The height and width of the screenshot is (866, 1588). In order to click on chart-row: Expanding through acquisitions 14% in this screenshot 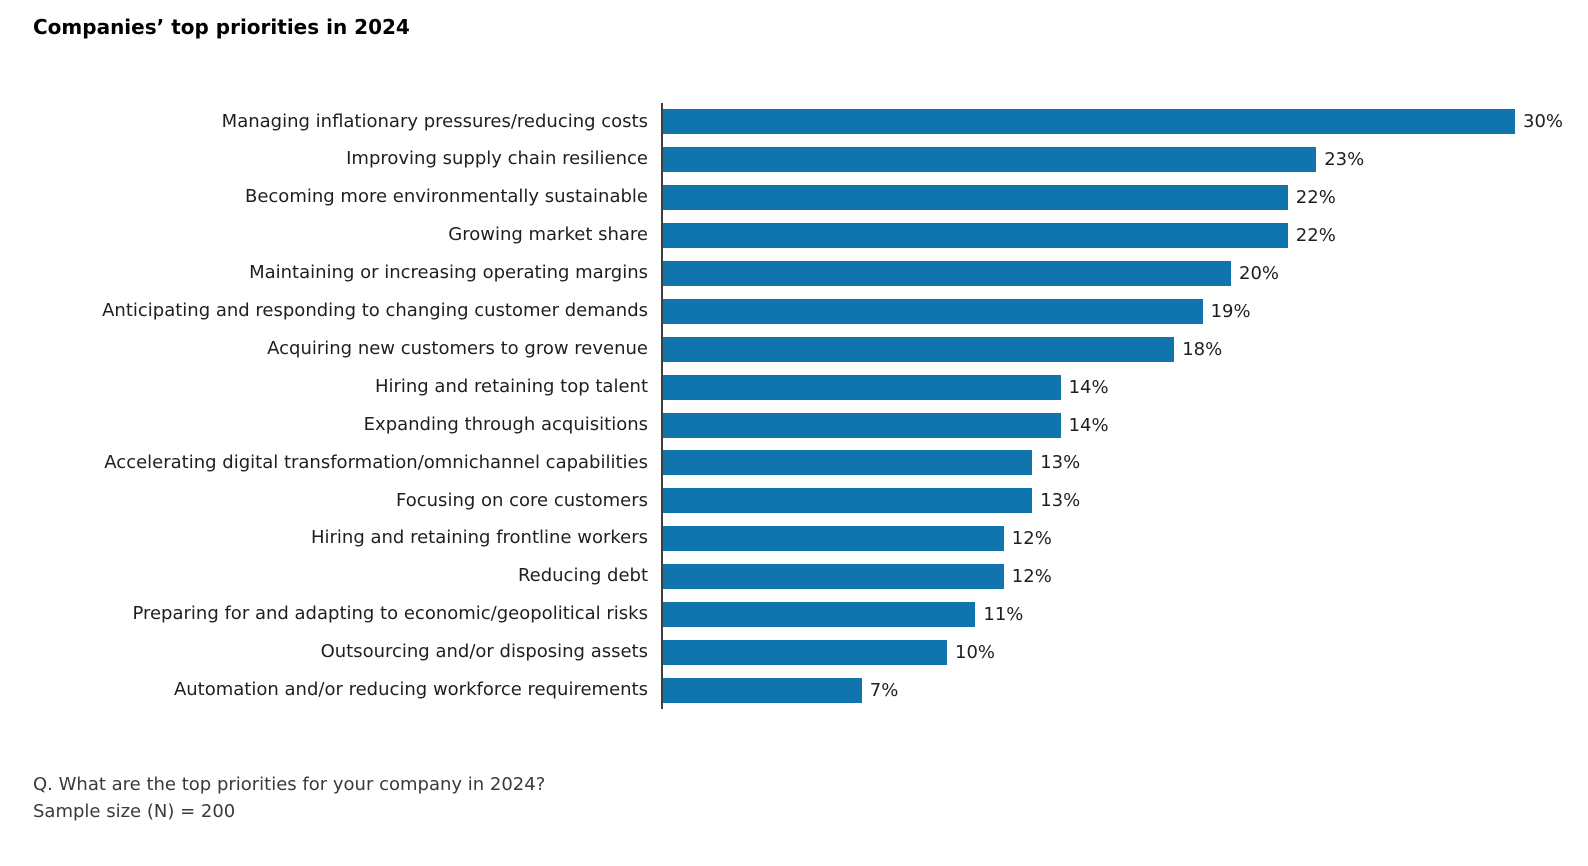, I will do `click(803, 425)`.